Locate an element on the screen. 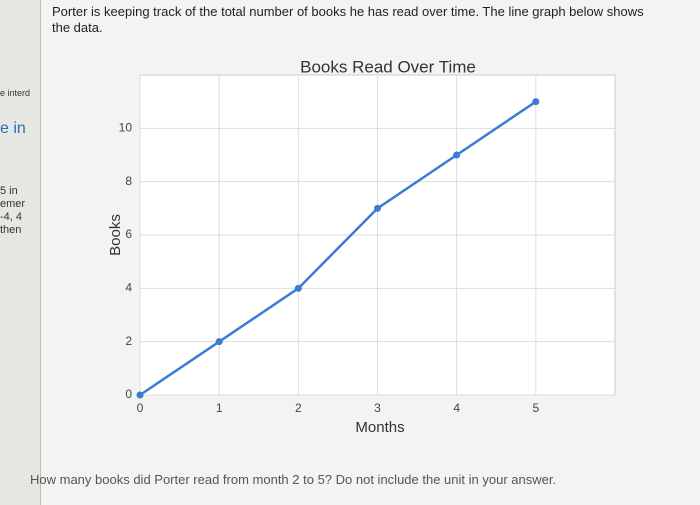 The width and height of the screenshot is (700, 505). sidebar-text: emer is located at coordinates (13, 204).